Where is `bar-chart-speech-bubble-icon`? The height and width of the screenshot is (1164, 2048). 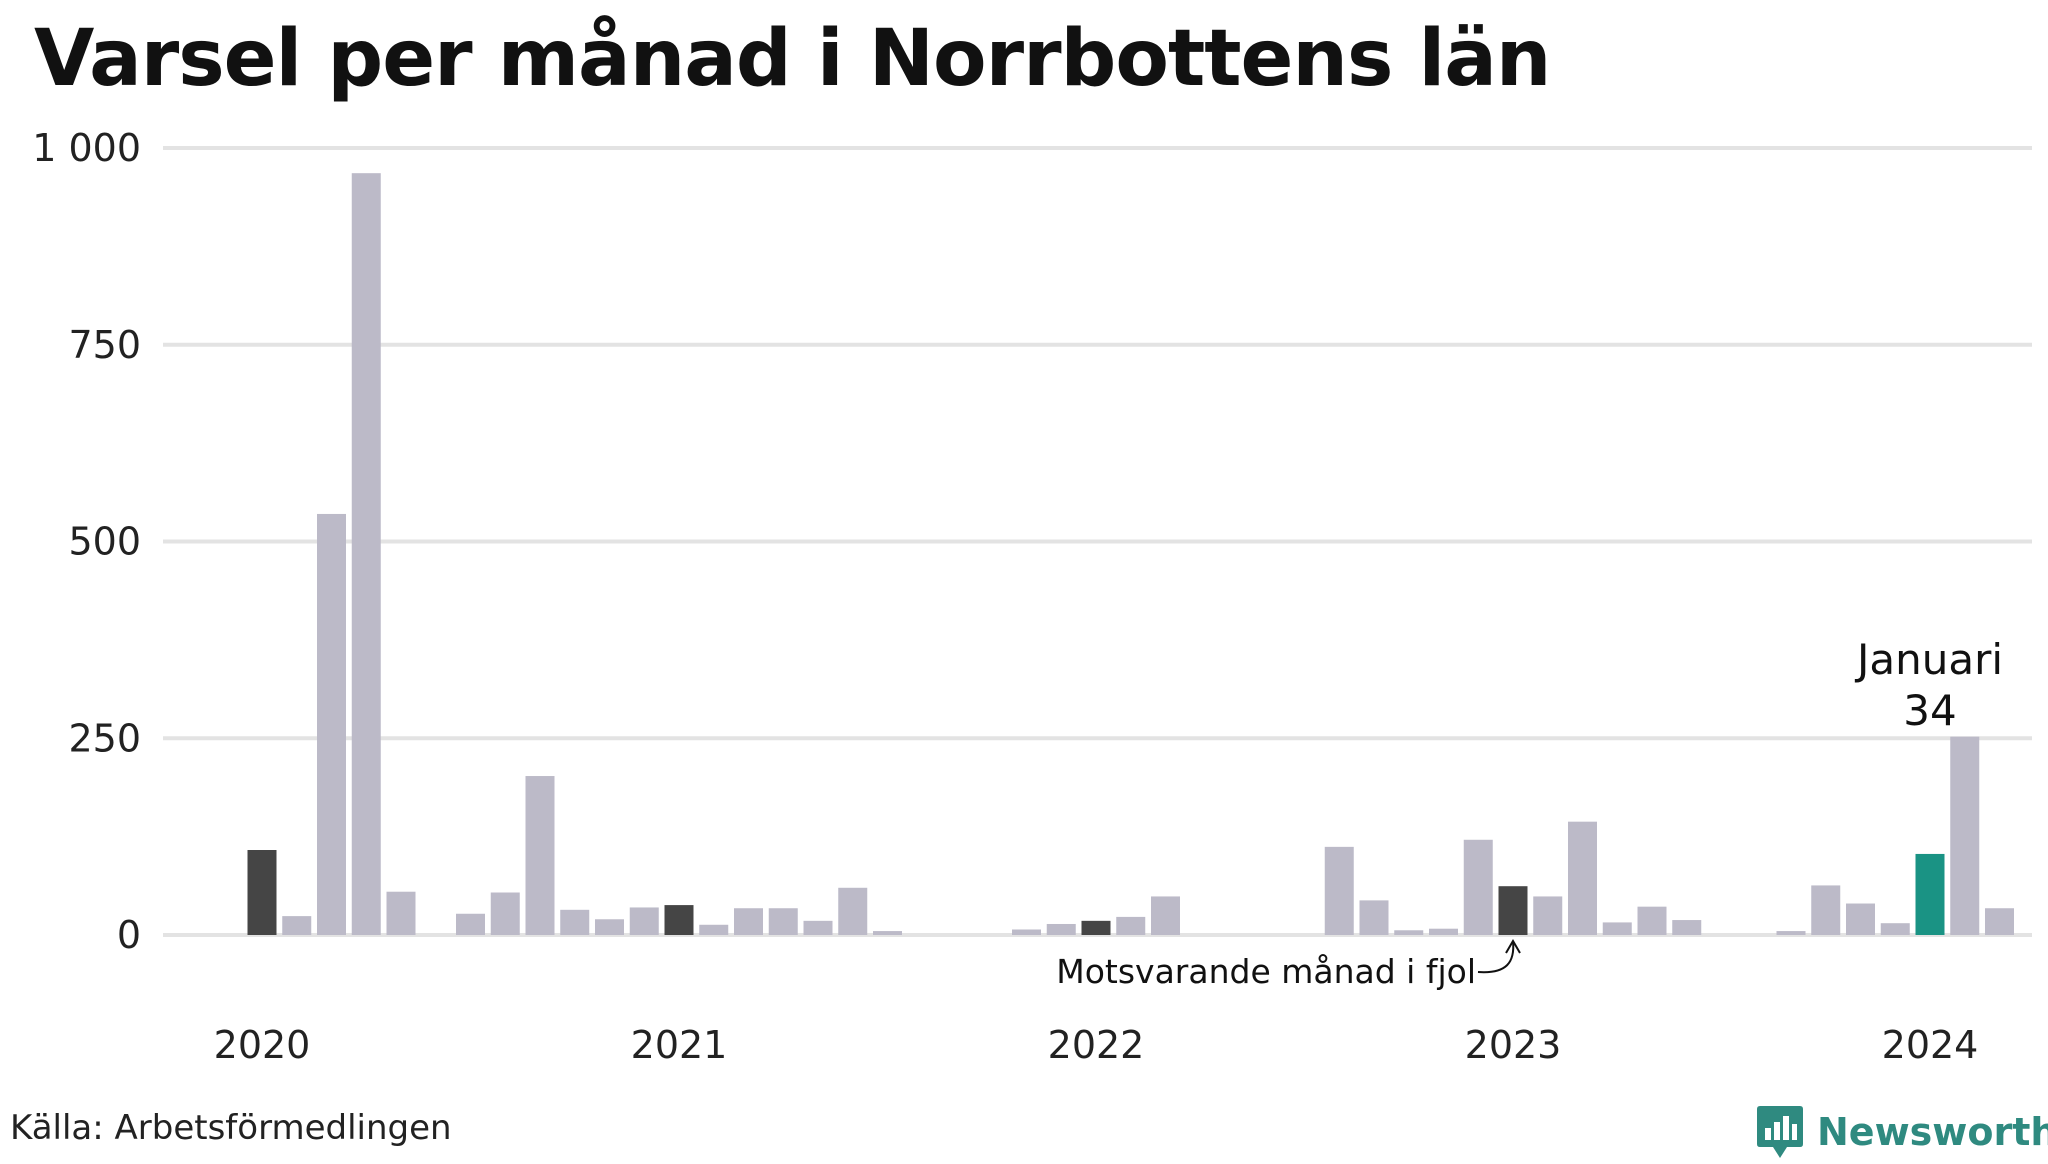
bar-chart-speech-bubble-icon is located at coordinates (1780, 1132).